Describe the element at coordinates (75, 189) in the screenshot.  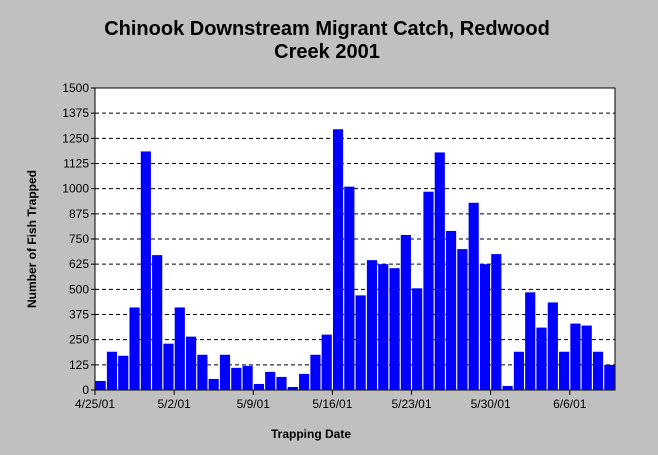
I see `y-tick-label: 1000` at that location.